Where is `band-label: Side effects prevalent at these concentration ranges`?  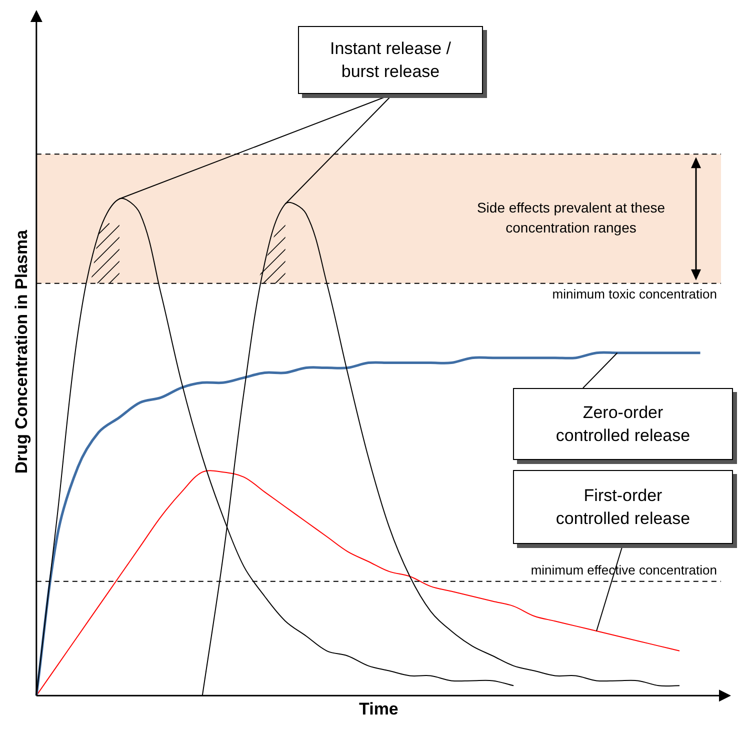 band-label: Side effects prevalent at these concentration ranges is located at coordinates (571, 218).